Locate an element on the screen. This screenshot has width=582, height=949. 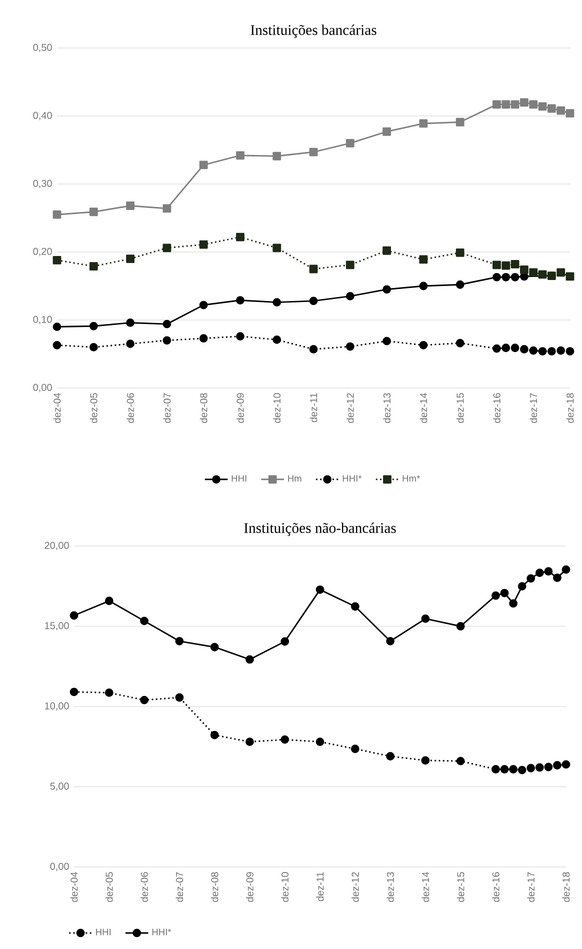
x-tick-label: dez-16 is located at coordinates (496, 408).